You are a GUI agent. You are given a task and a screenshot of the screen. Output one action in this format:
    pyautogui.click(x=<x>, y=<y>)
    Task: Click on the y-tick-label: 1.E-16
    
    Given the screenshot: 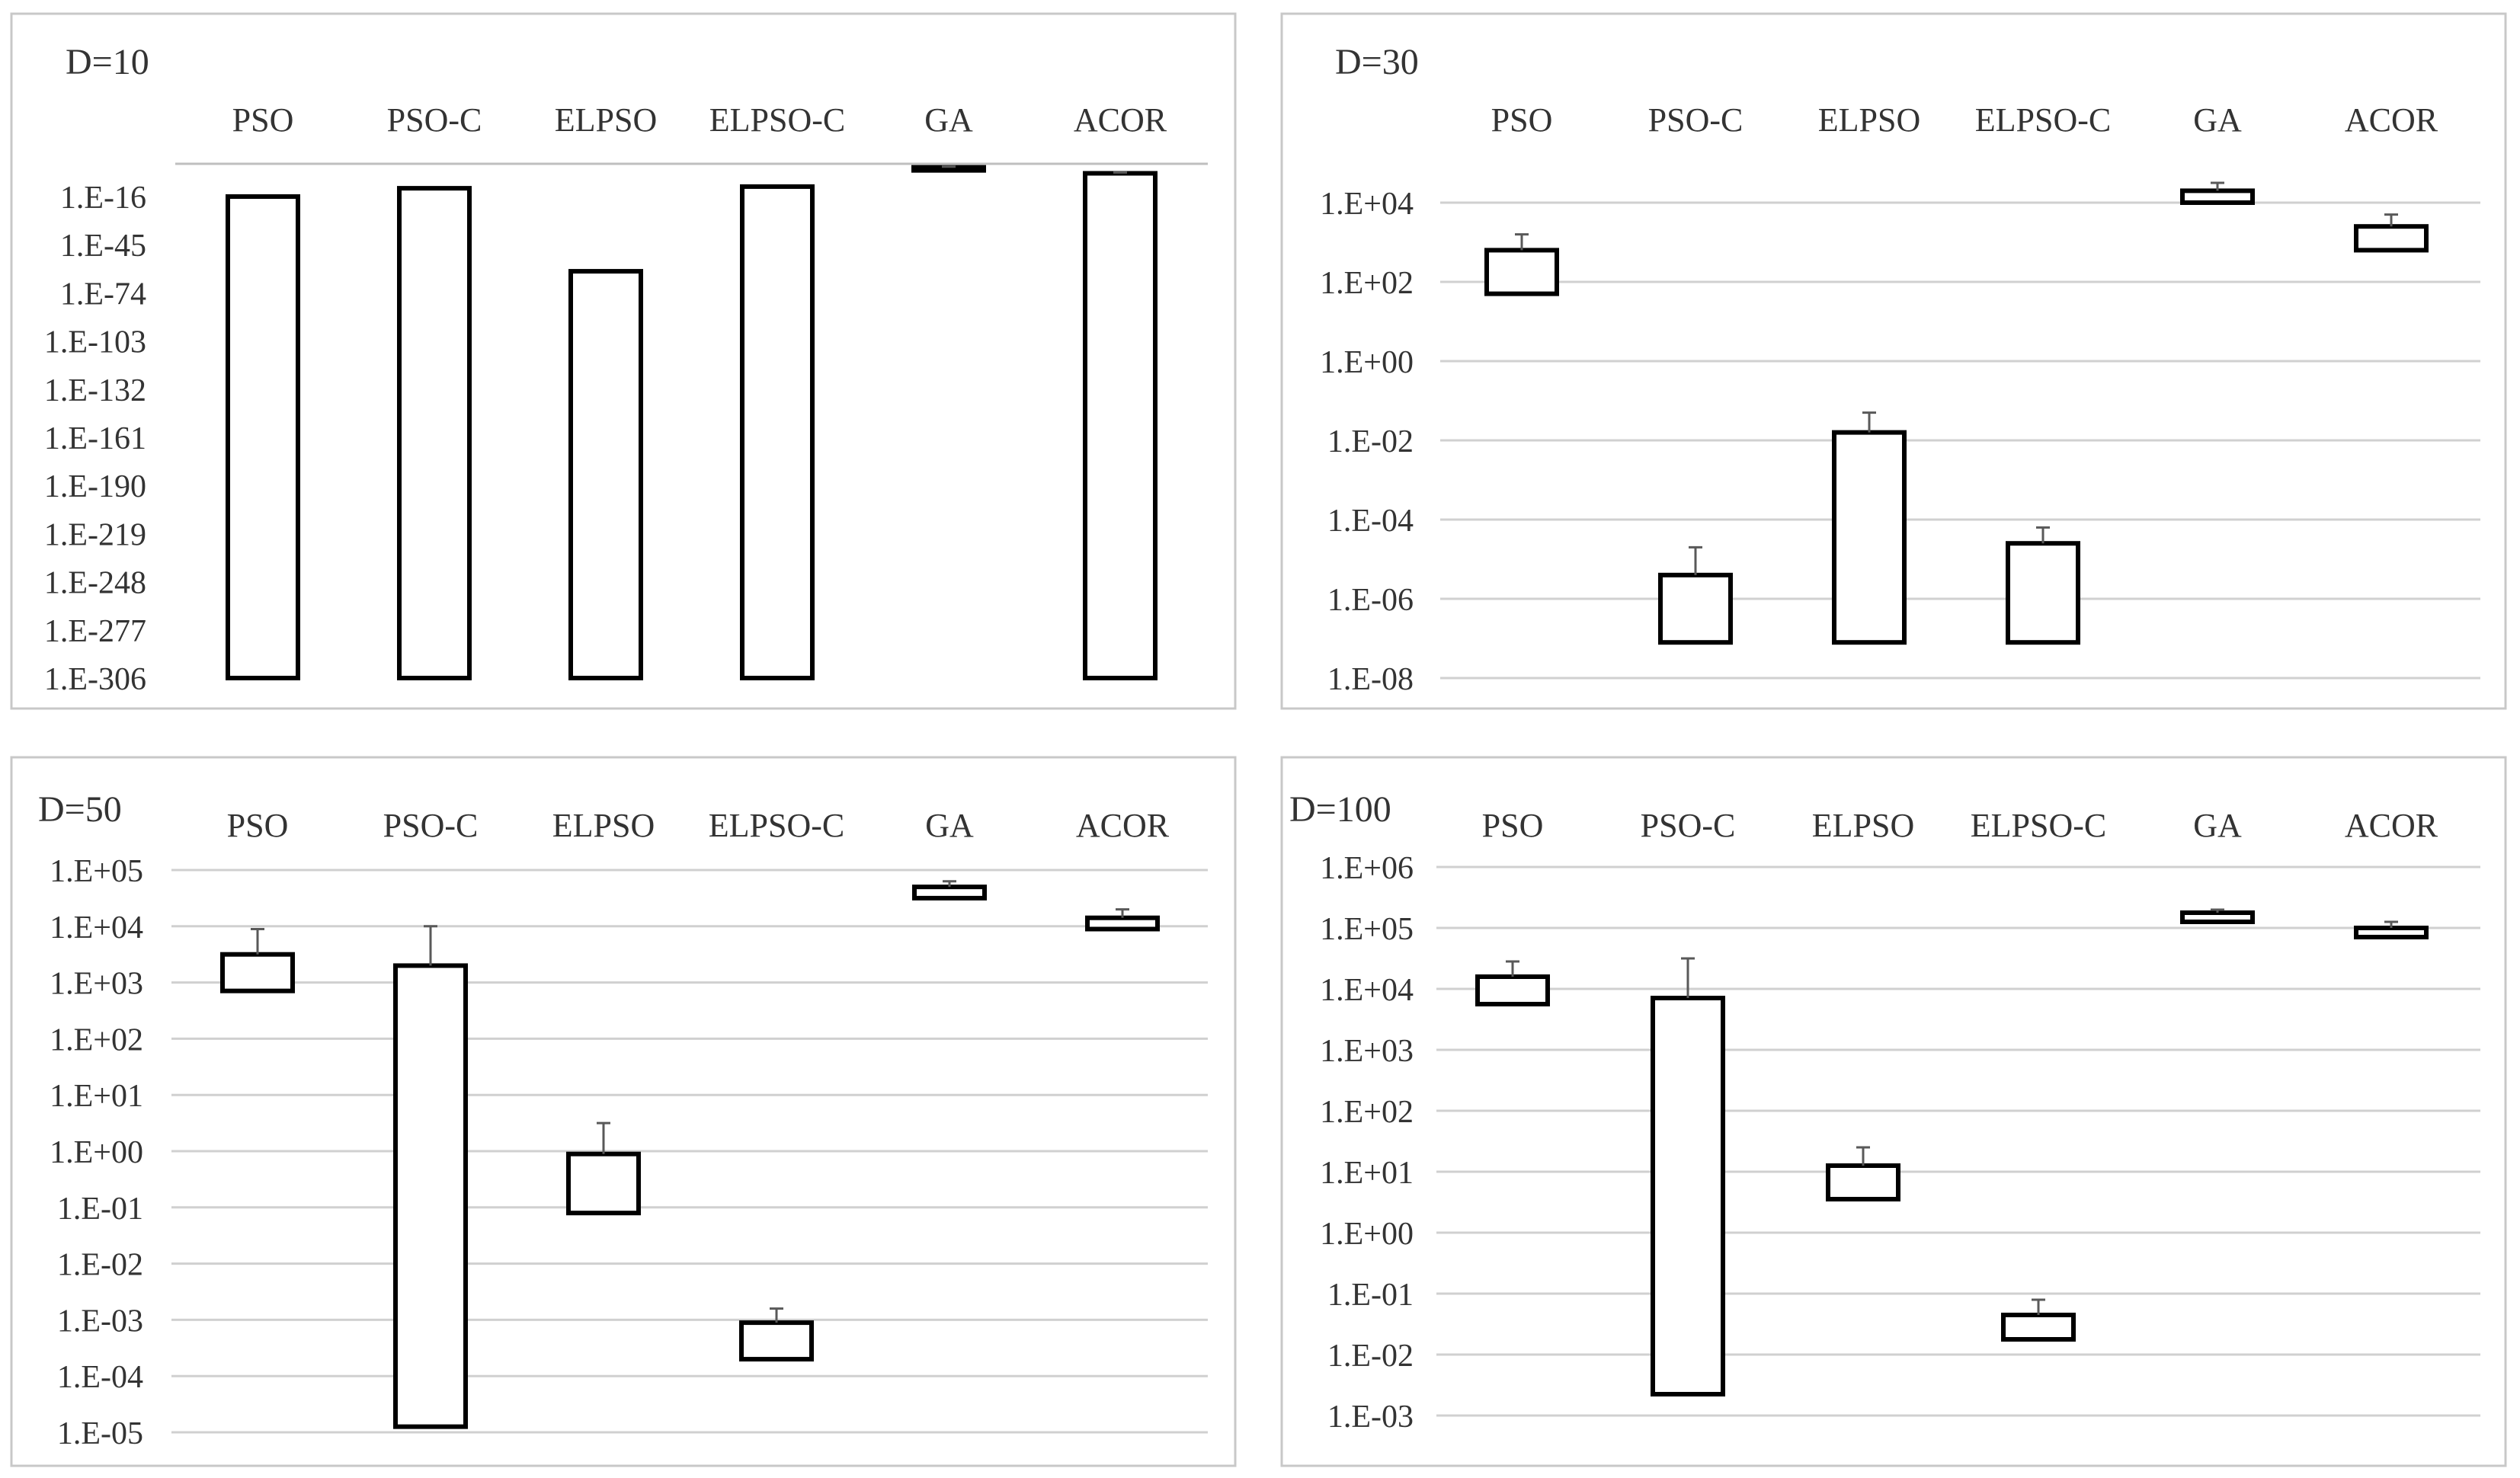 What is the action you would take?
    pyautogui.click(x=103, y=199)
    